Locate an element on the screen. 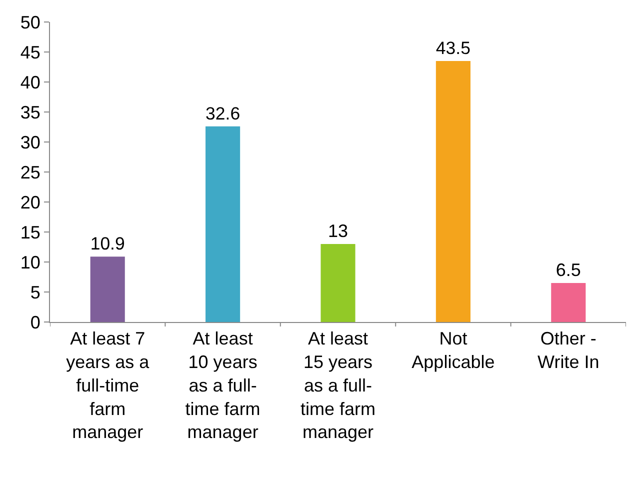  x-tick-label: At least 7 years as a full-time farm manager is located at coordinates (108, 385).